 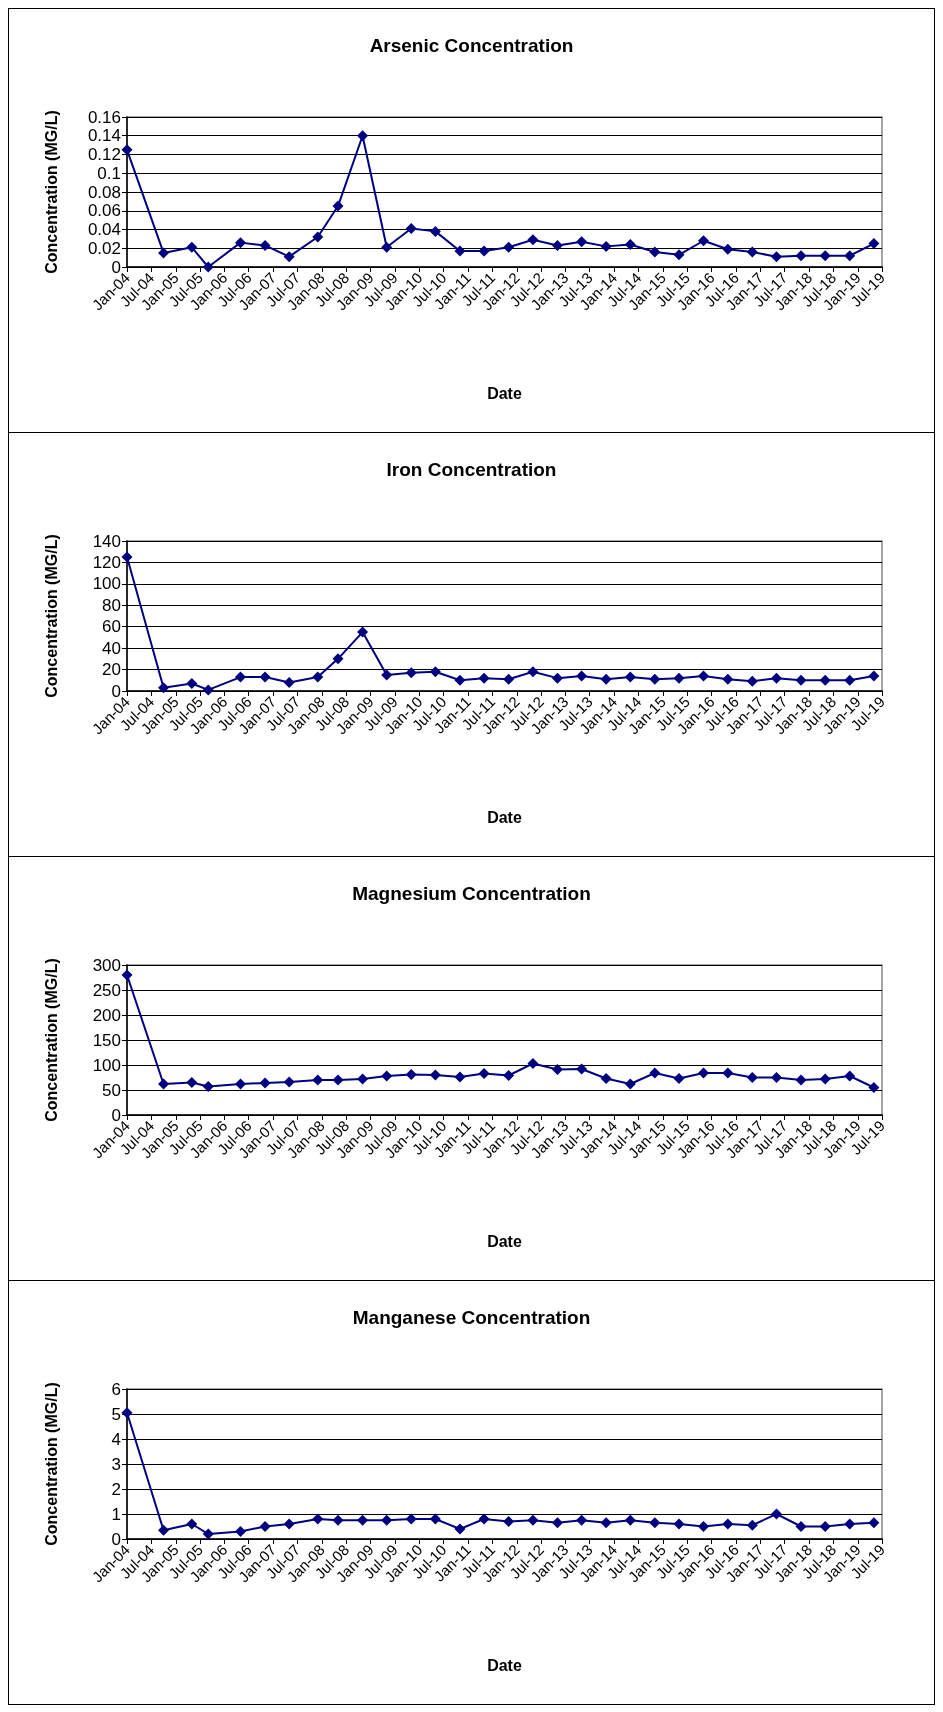 I want to click on y-tick-label: 2, so click(x=116, y=1489).